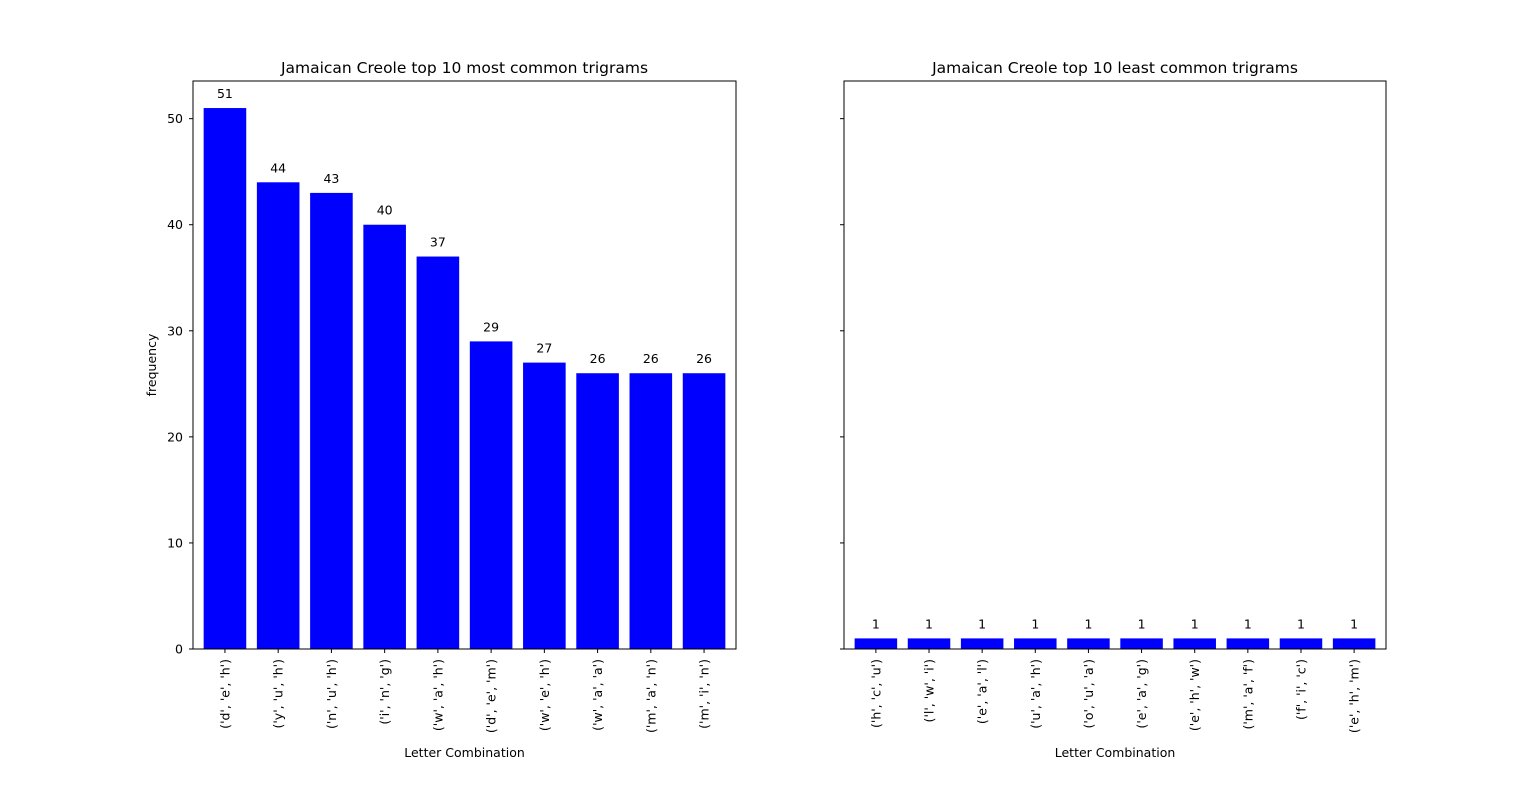 This screenshot has height=810, width=1539. What do you see at coordinates (225, 93) in the screenshot?
I see `bar-value-label: 51` at bounding box center [225, 93].